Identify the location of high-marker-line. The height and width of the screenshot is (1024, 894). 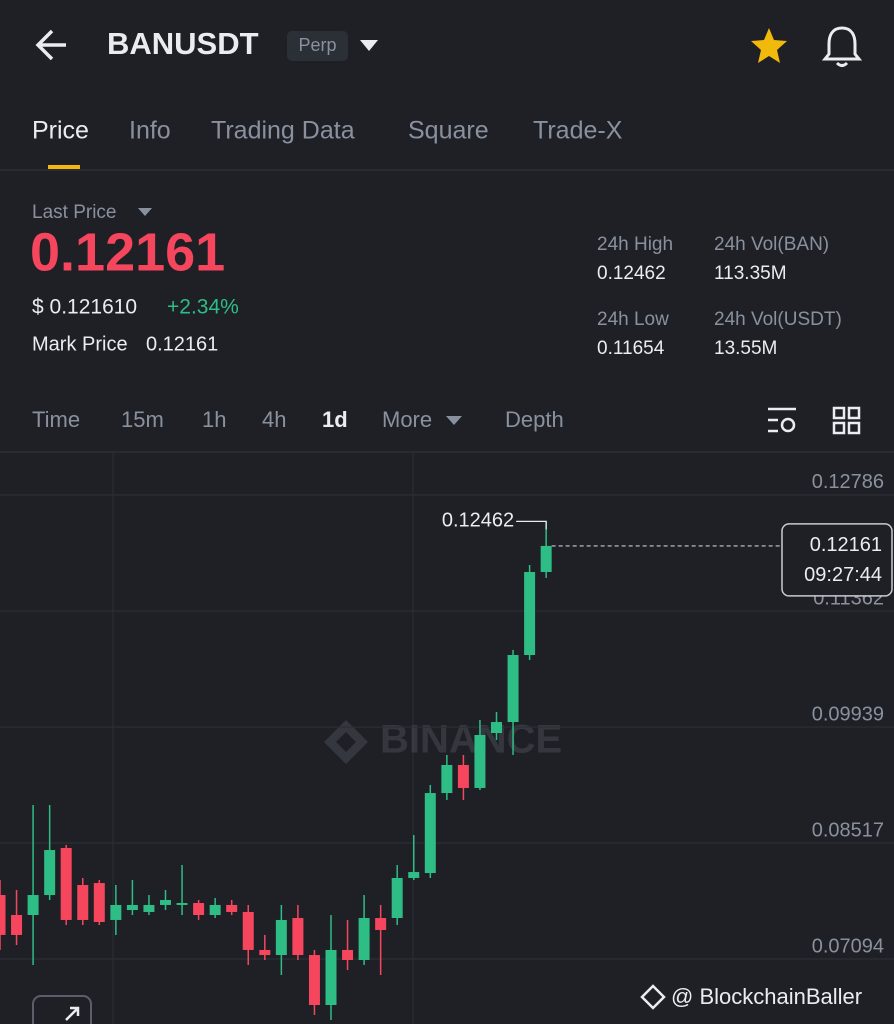
(531, 525).